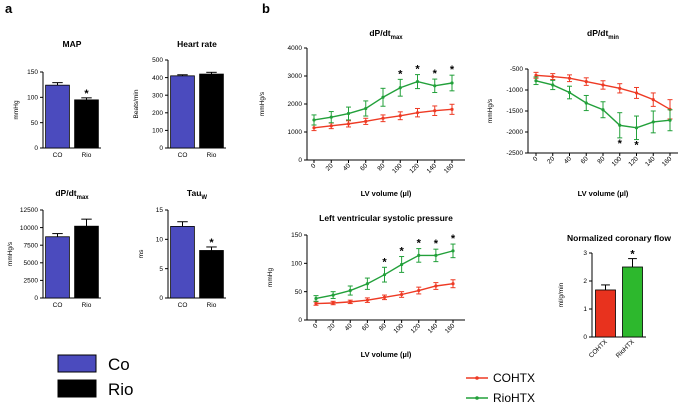  What do you see at coordinates (514, 398) in the screenshot?
I see `legend-label-riohtx: RioHTX` at bounding box center [514, 398].